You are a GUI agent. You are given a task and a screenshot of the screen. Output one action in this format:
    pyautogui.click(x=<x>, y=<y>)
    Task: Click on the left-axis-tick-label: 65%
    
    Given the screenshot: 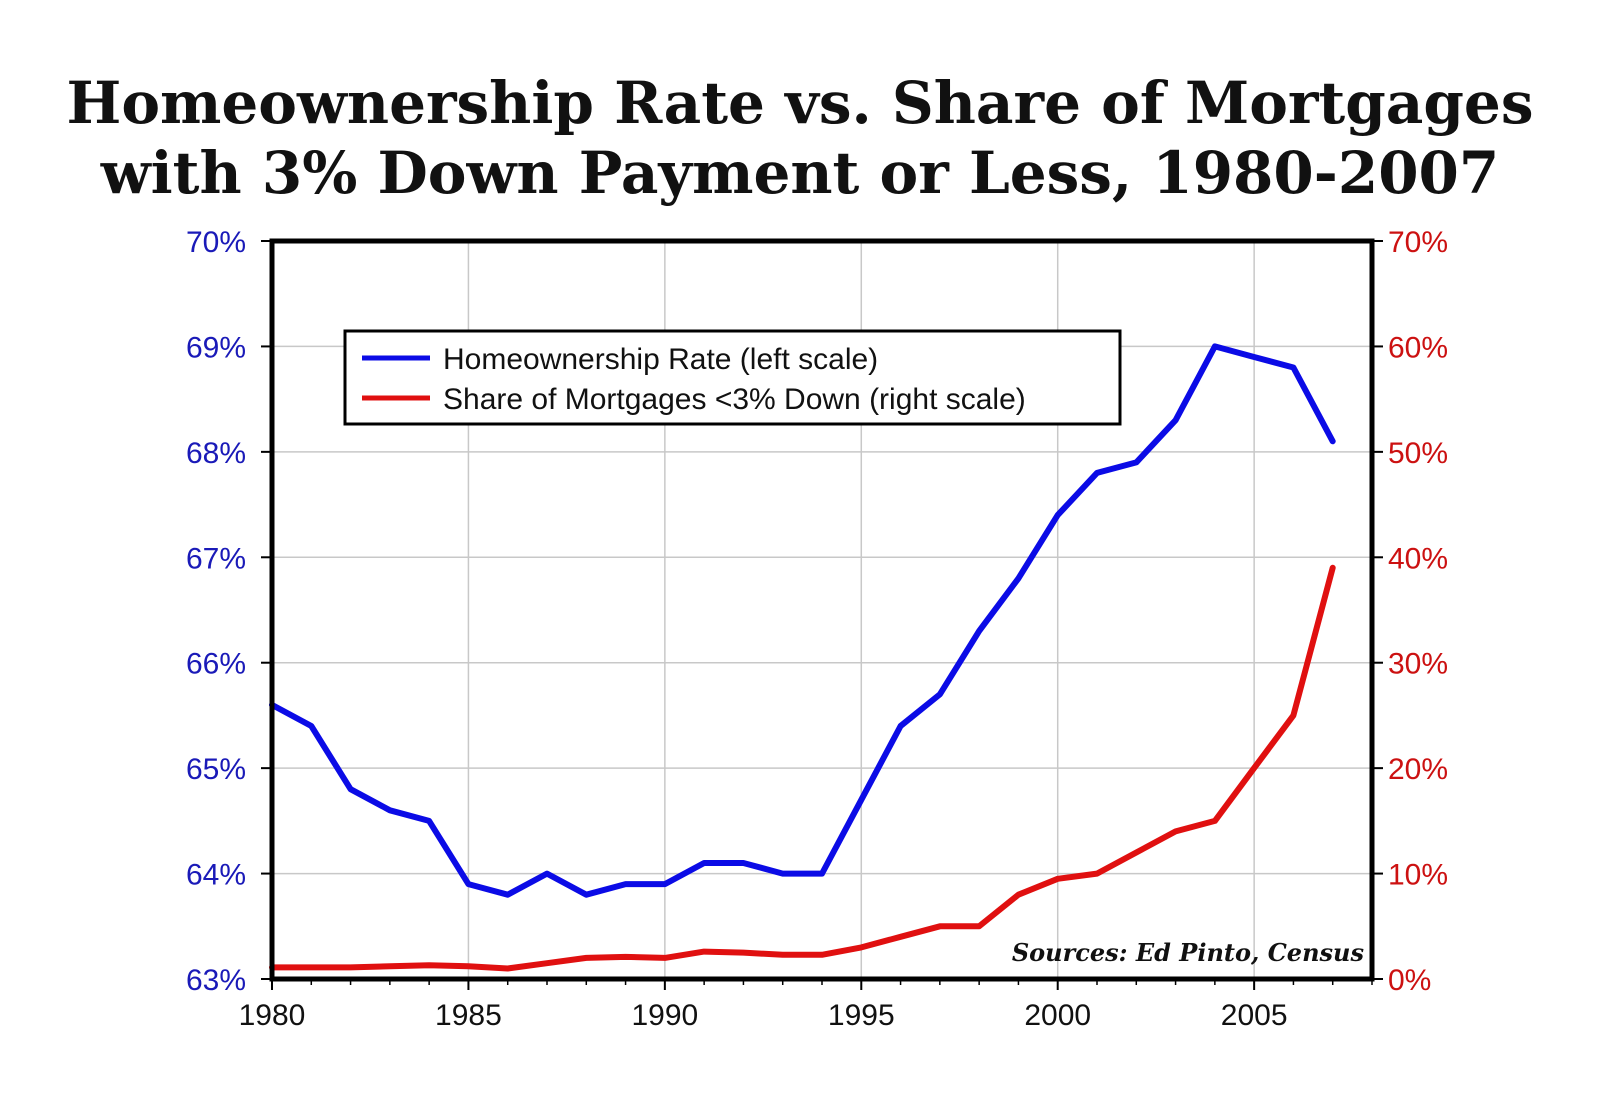 What is the action you would take?
    pyautogui.click(x=216, y=769)
    